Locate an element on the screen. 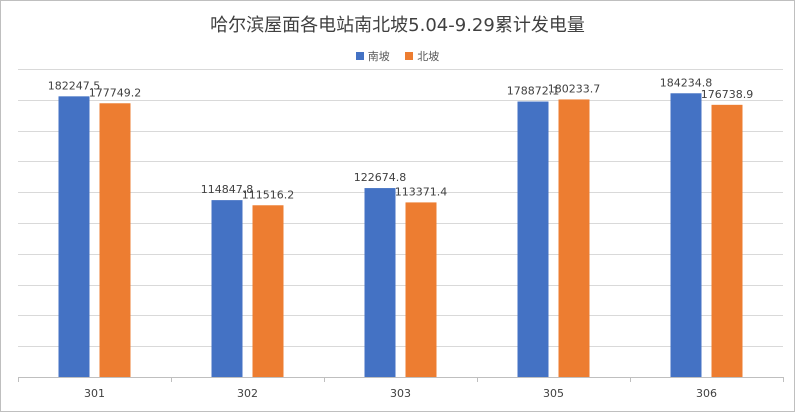  x-tick-label-306: 306 is located at coordinates (706, 393).